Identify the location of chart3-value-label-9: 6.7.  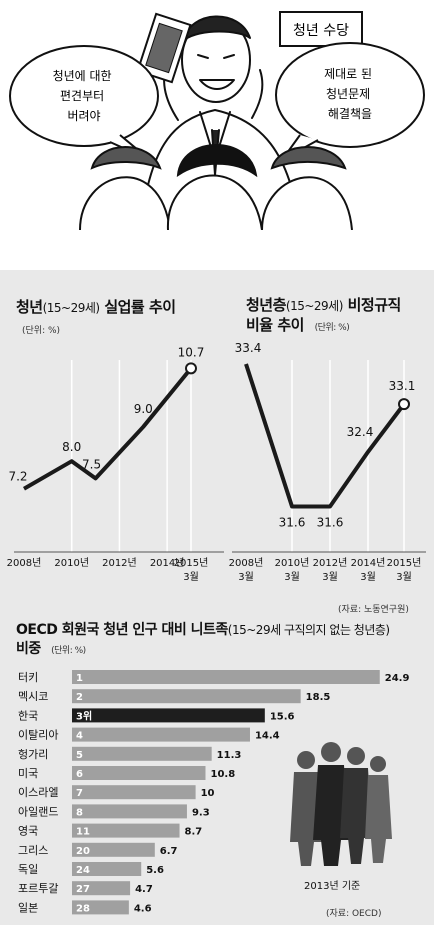
(169, 851).